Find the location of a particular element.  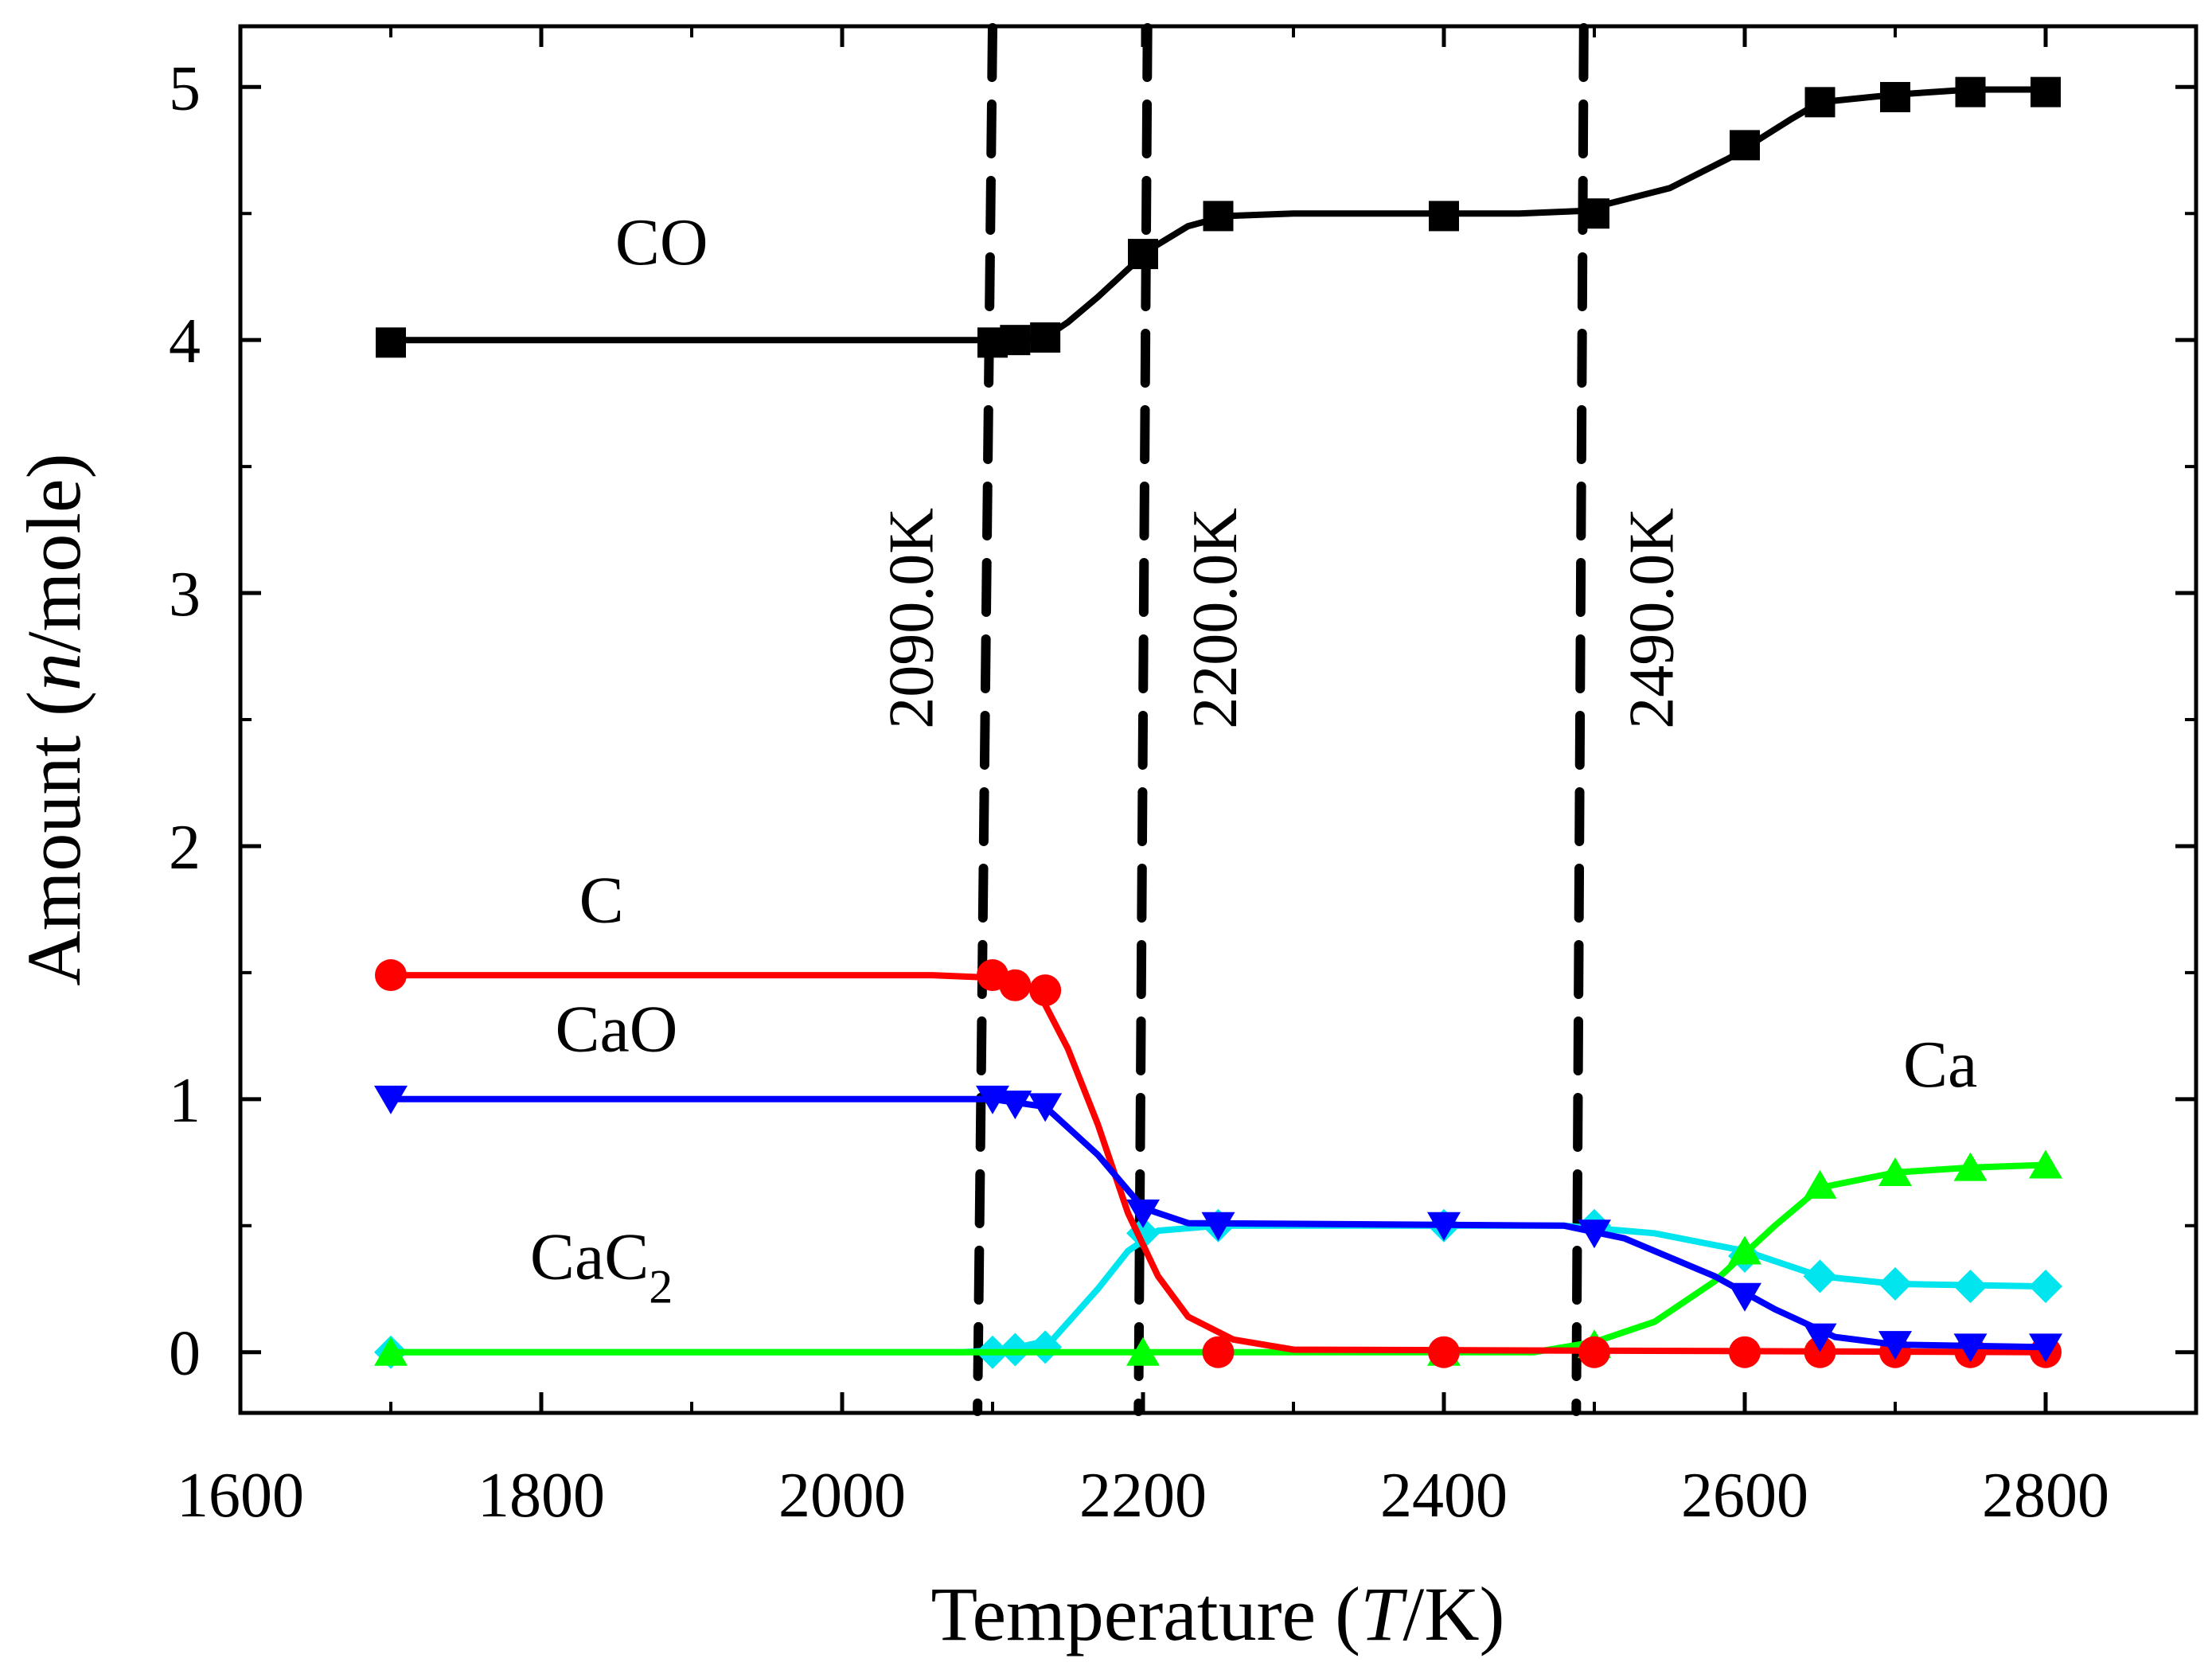

series-label-text: CaO is located at coordinates (617, 1029).